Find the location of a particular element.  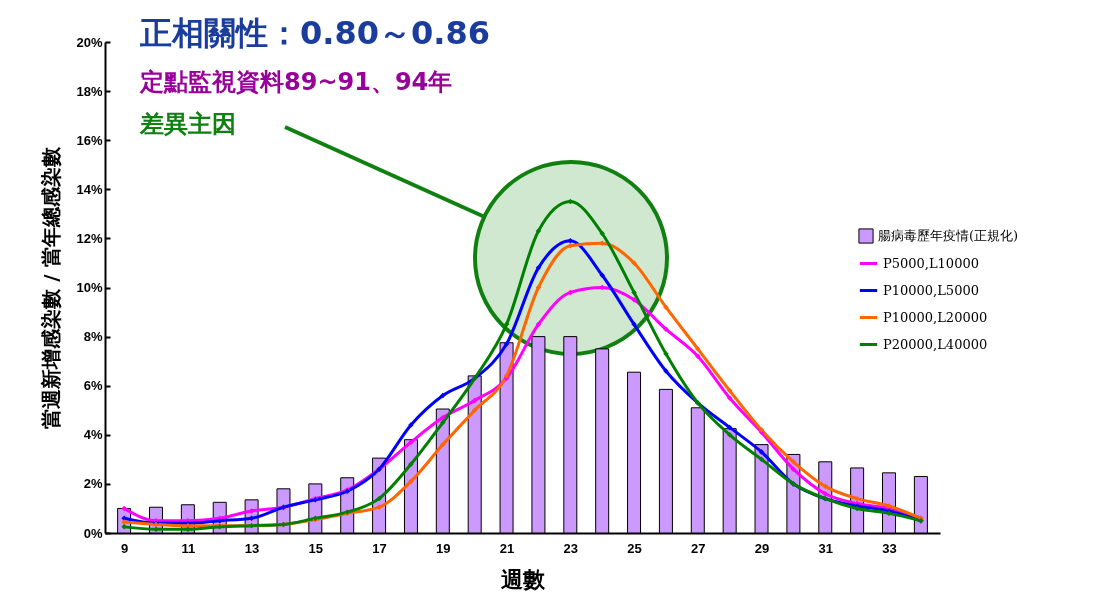

x-tick-label: 29 is located at coordinates (762, 548).